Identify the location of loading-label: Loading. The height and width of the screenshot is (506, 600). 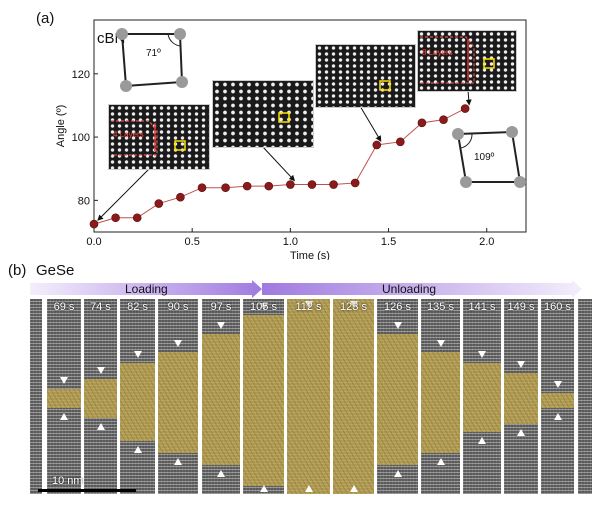
(146, 289).